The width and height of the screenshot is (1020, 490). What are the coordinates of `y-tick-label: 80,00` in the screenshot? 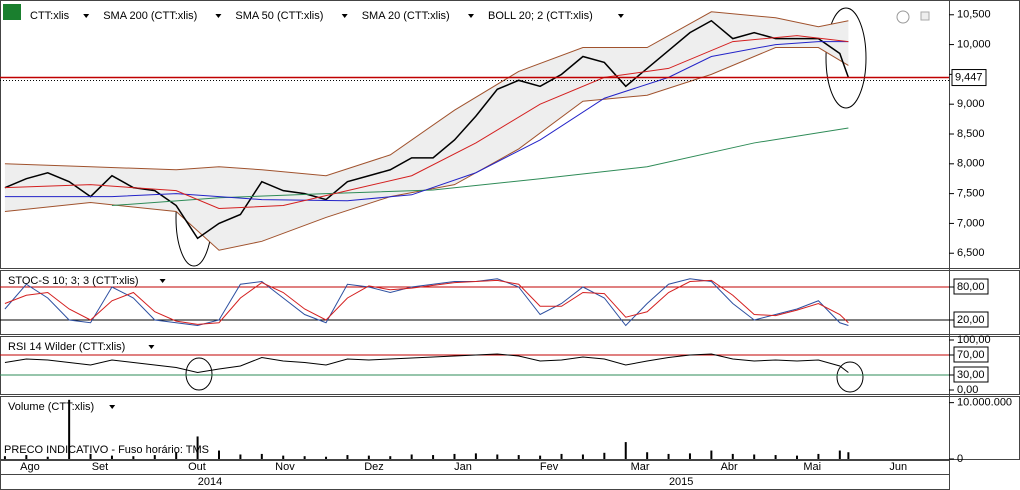 It's located at (971, 287).